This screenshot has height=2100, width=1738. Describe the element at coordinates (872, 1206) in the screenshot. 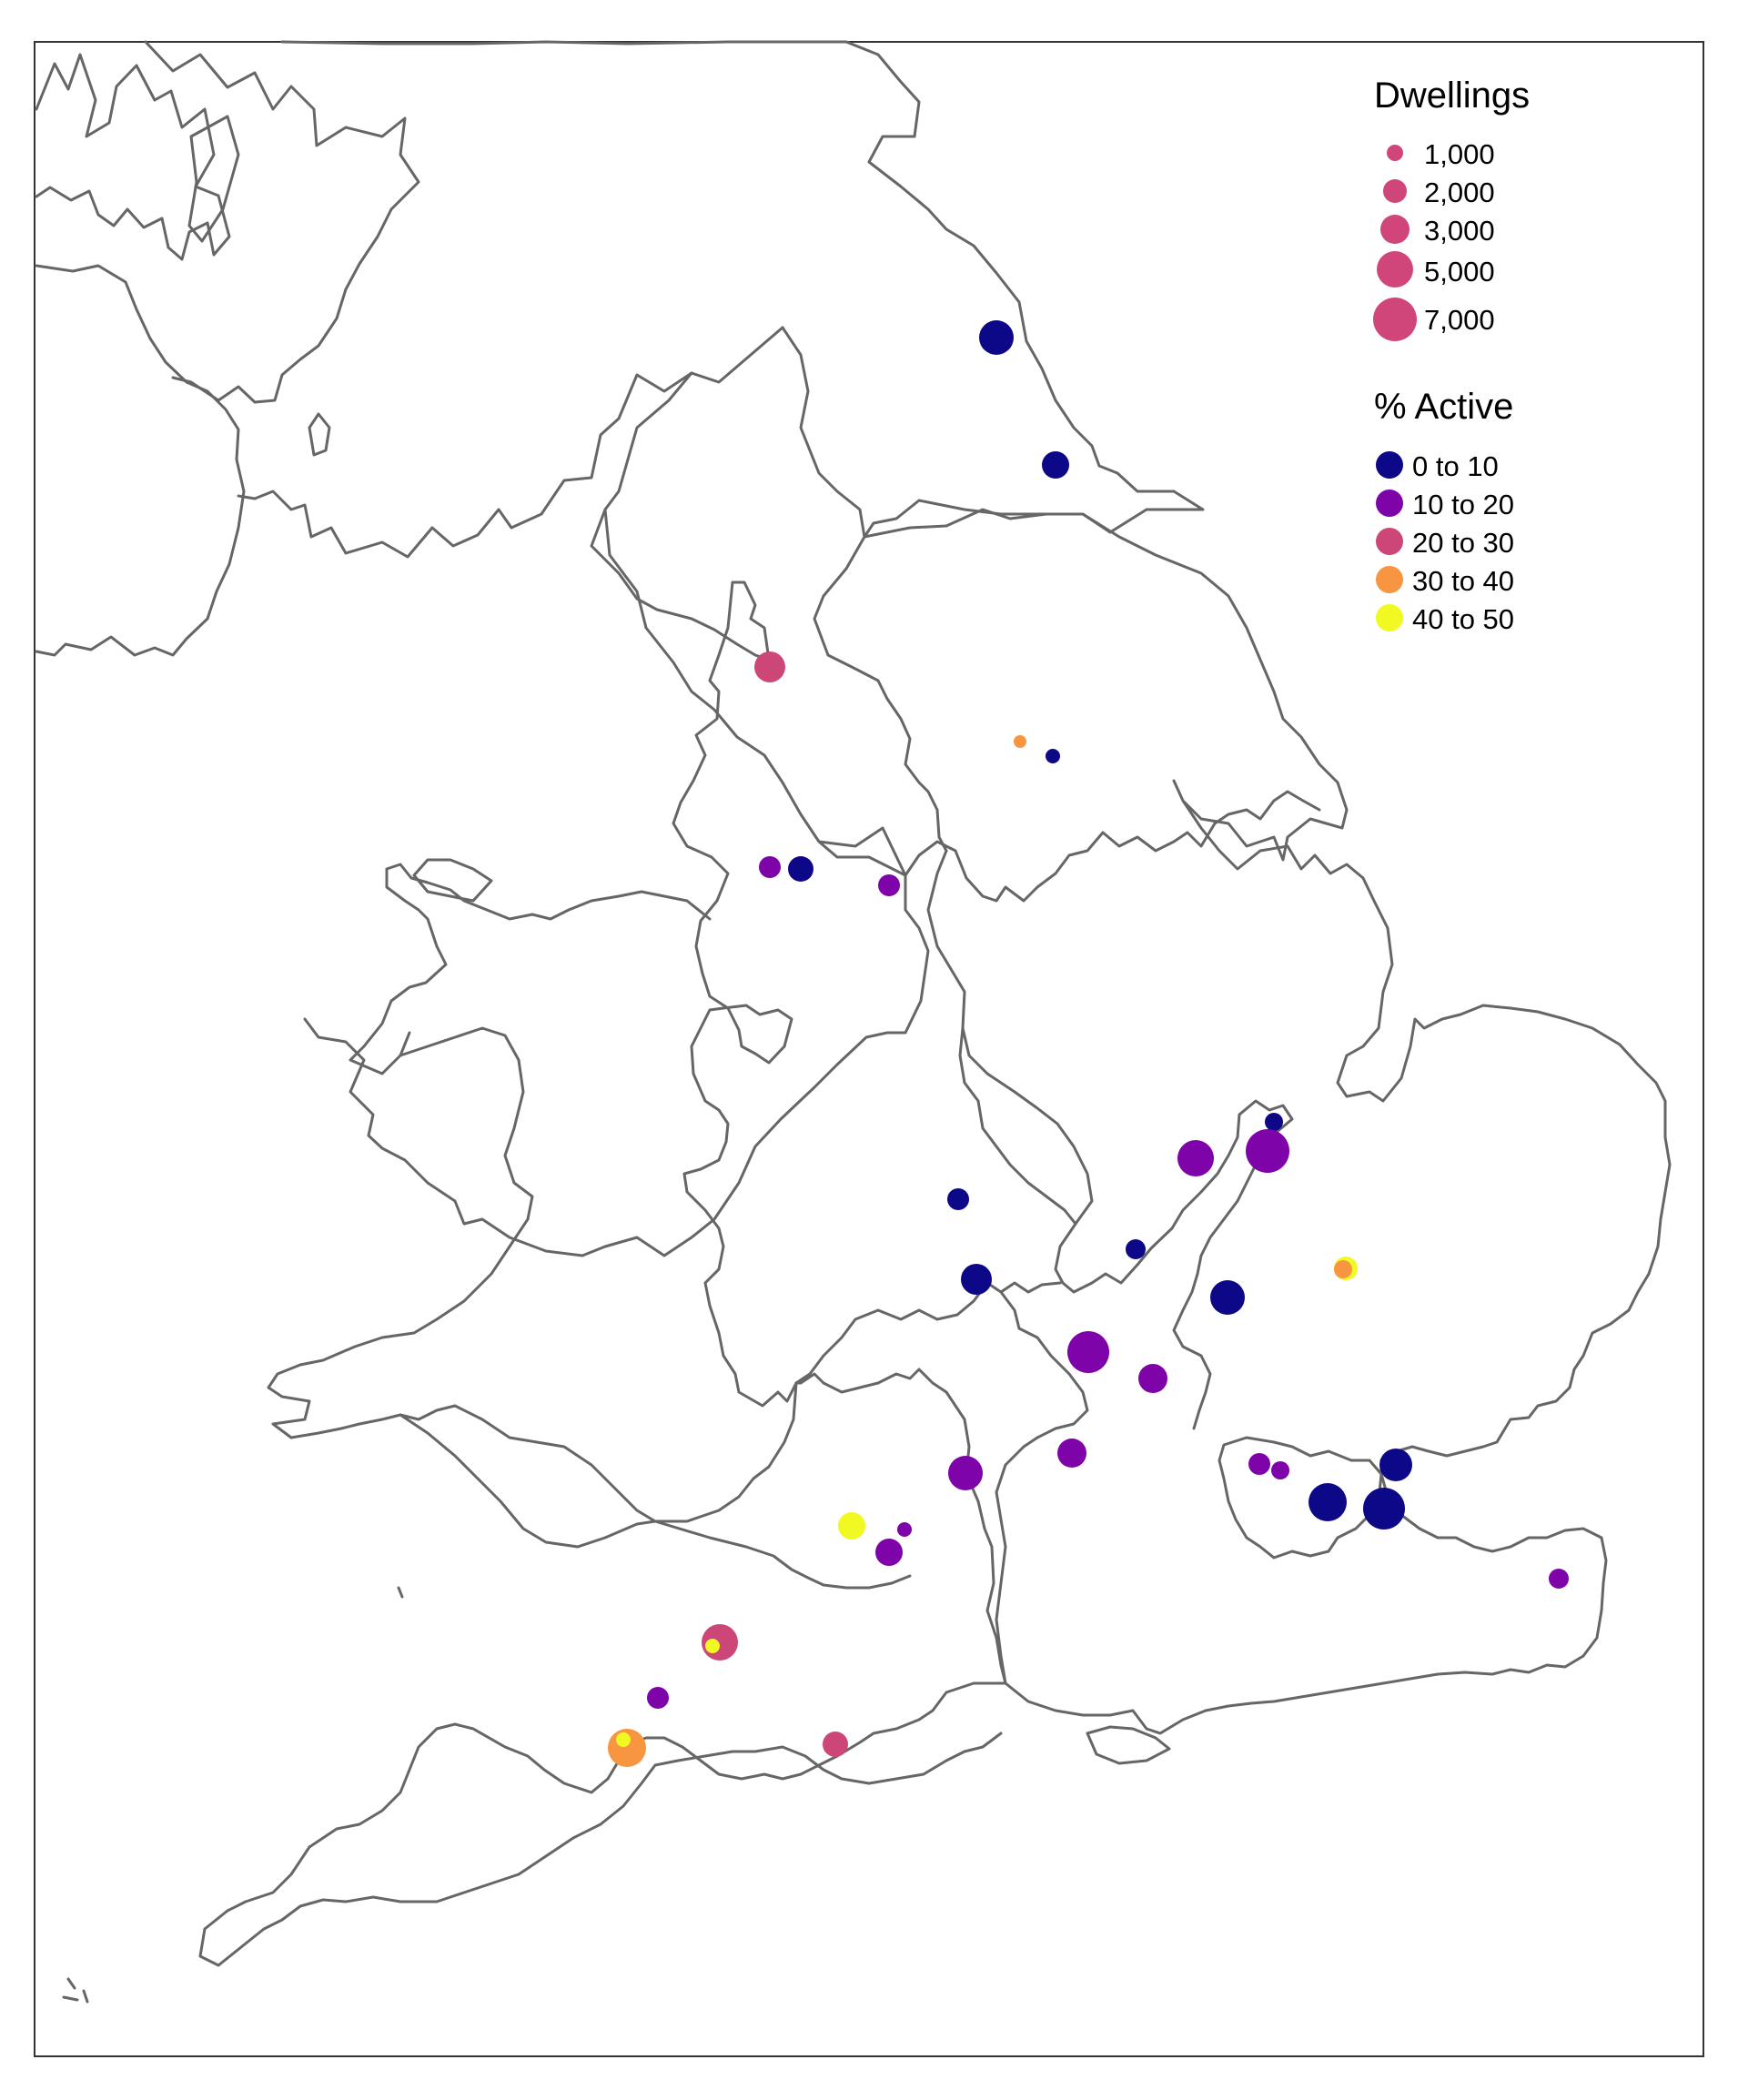

I see `west-midlands-region` at that location.